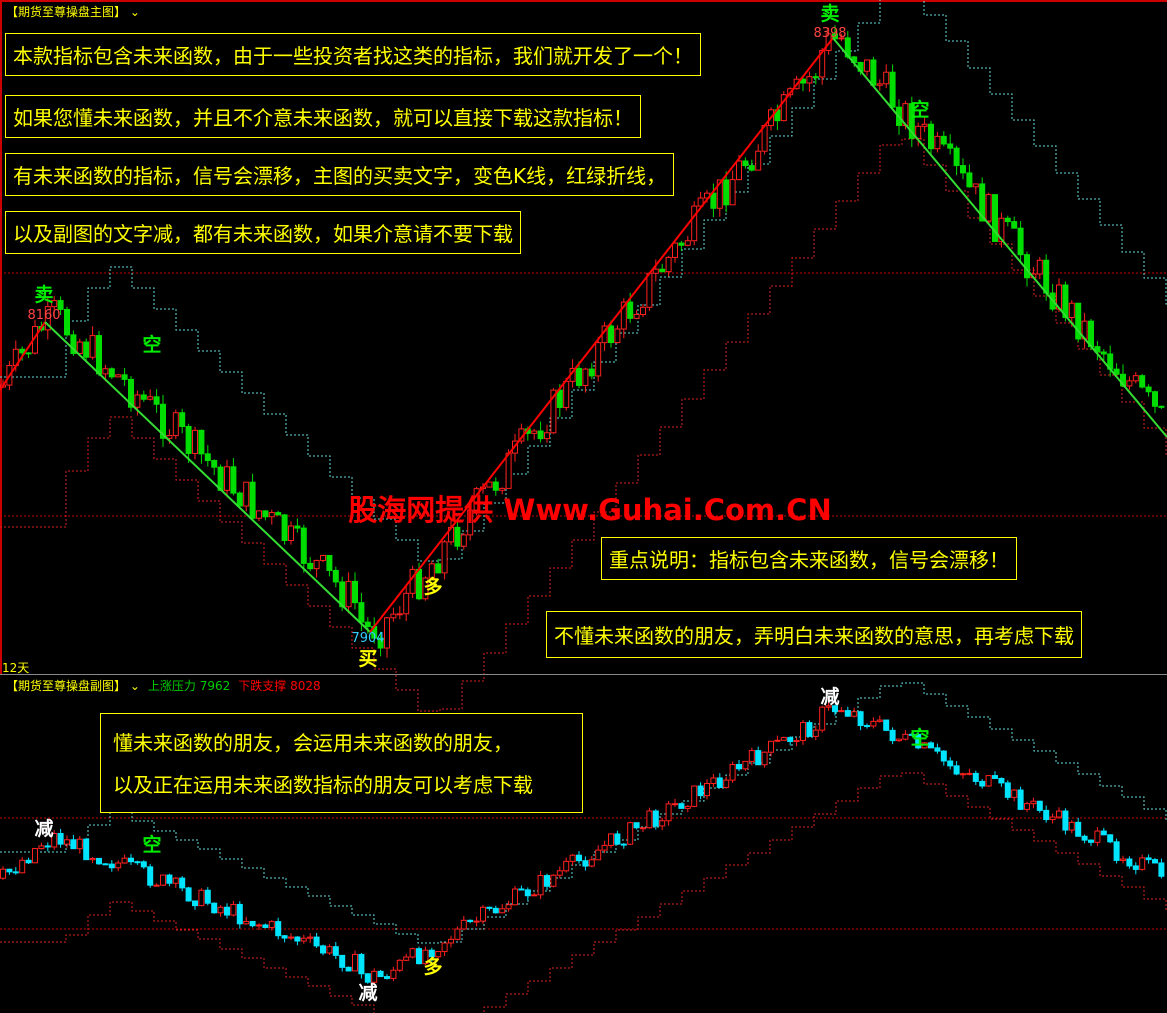  I want to click on buy-signal-label: 买, so click(368, 659).